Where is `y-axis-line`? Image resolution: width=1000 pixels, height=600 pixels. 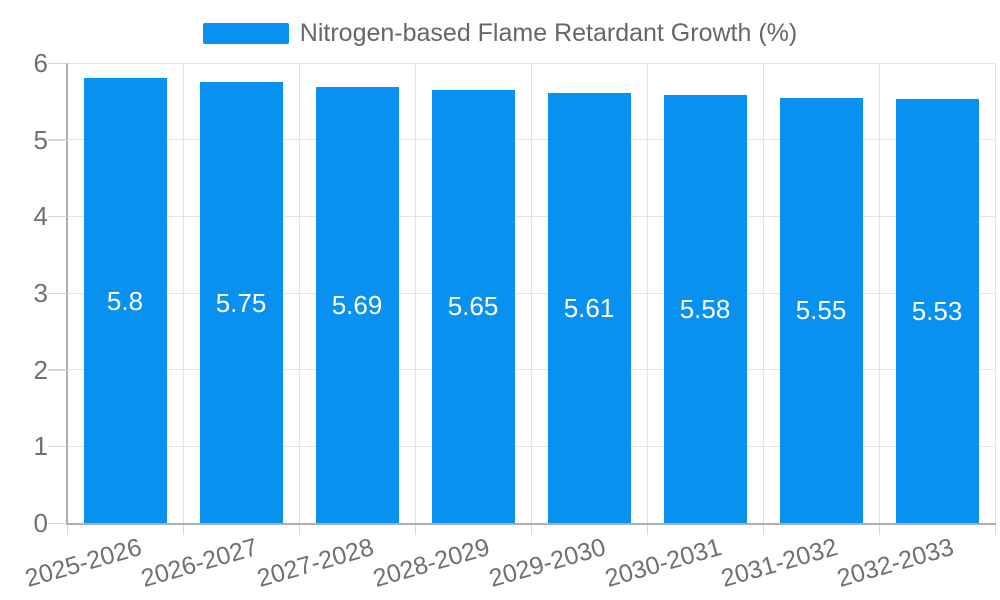 y-axis-line is located at coordinates (67, 294).